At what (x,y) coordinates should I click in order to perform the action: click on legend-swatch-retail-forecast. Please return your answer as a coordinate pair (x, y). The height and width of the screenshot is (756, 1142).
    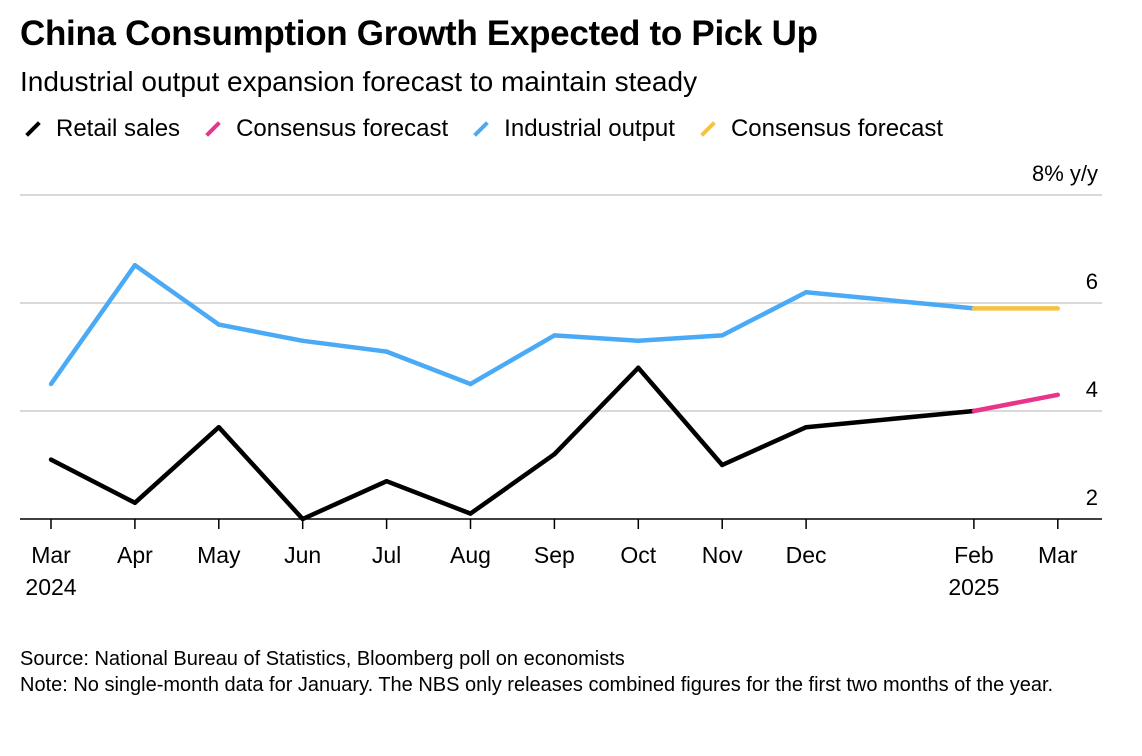
    Looking at the image, I should click on (213, 129).